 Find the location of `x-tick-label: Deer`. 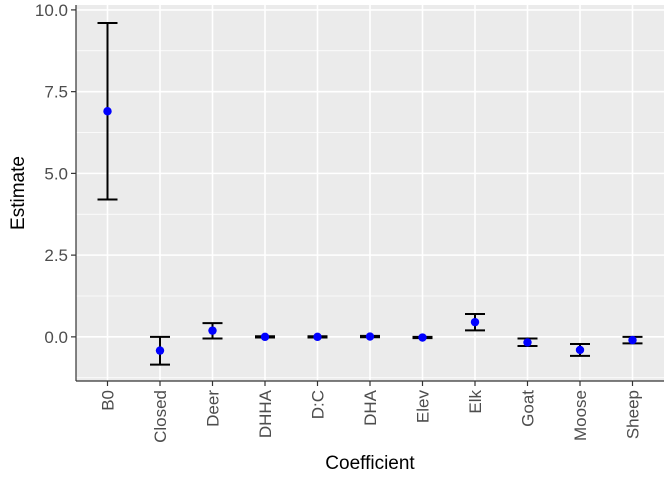

x-tick-label: Deer is located at coordinates (213, 408).